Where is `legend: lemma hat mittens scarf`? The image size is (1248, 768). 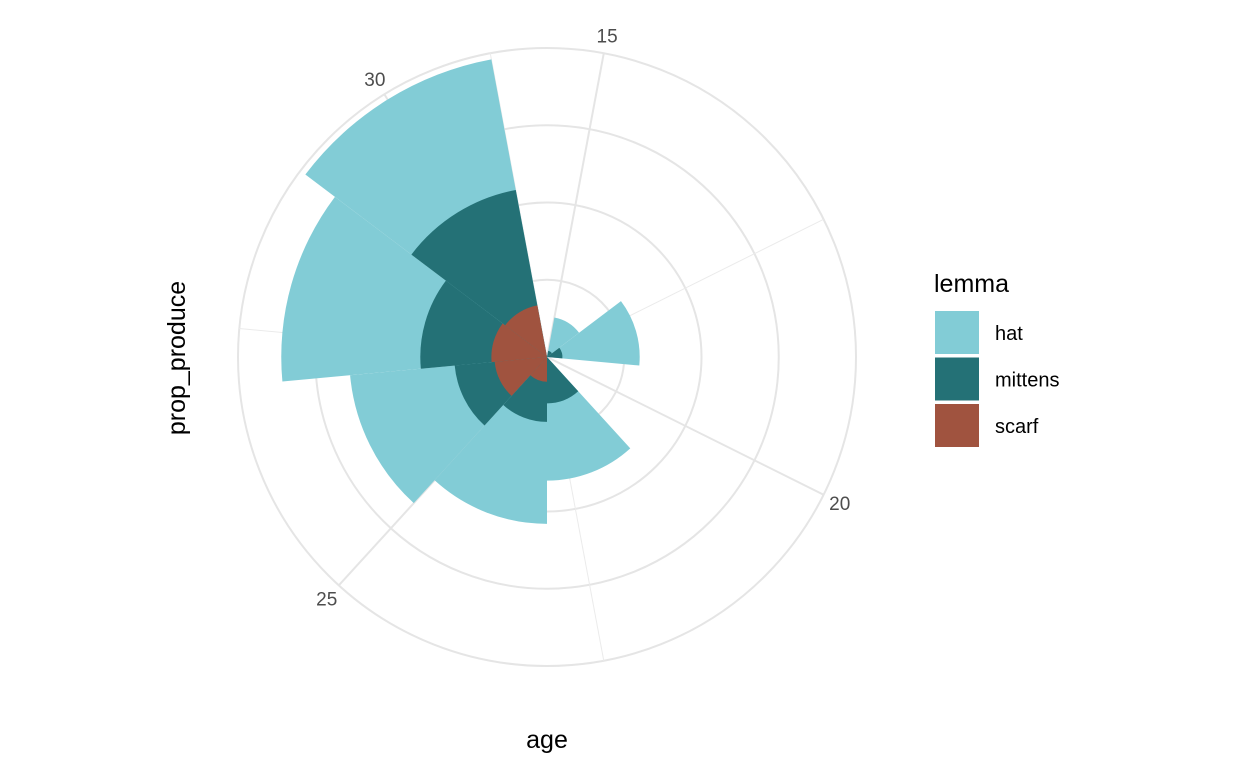 legend: lemma hat mittens scarf is located at coordinates (996, 358).